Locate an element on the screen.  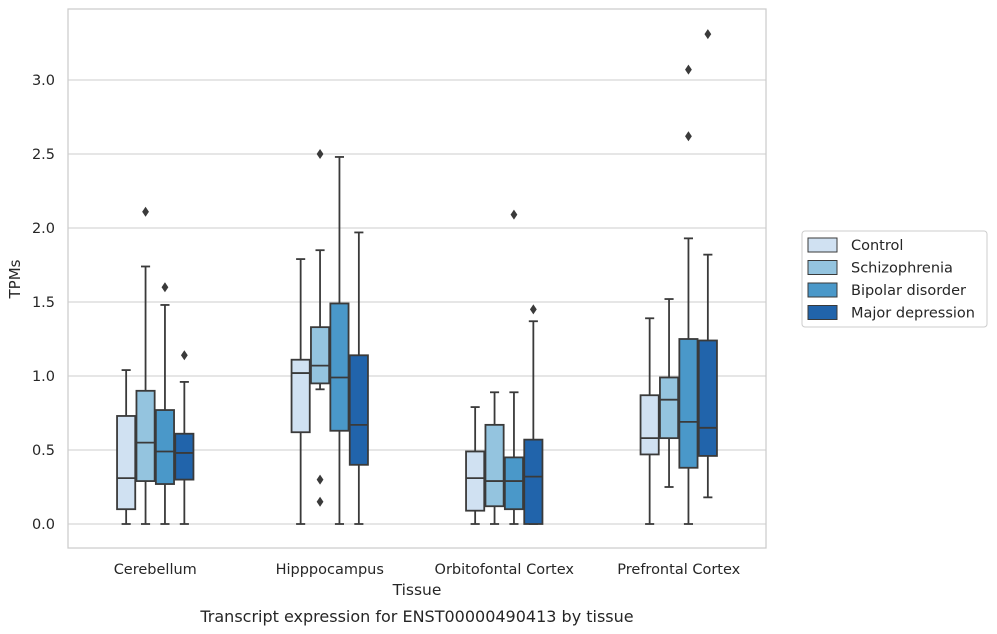
y-tick-label: 1.5 is located at coordinates (43, 303).